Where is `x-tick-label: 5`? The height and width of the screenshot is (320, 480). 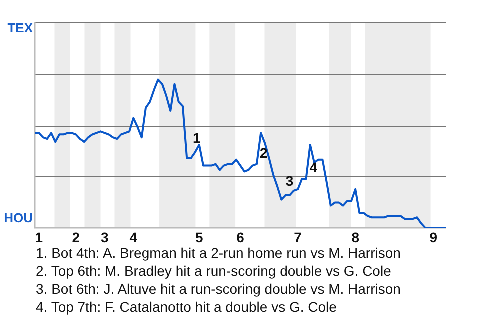
x-tick-label: 5 is located at coordinates (200, 237).